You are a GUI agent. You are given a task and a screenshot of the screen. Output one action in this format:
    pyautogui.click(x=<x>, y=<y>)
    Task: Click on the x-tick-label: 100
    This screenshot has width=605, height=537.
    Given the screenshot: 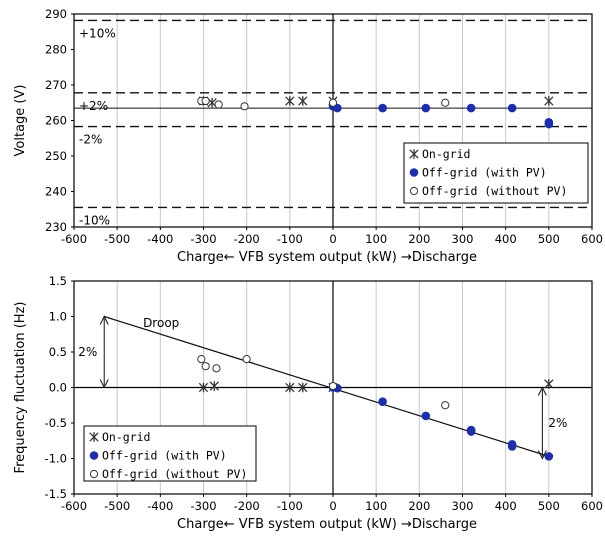 What is the action you would take?
    pyautogui.click(x=376, y=239)
    